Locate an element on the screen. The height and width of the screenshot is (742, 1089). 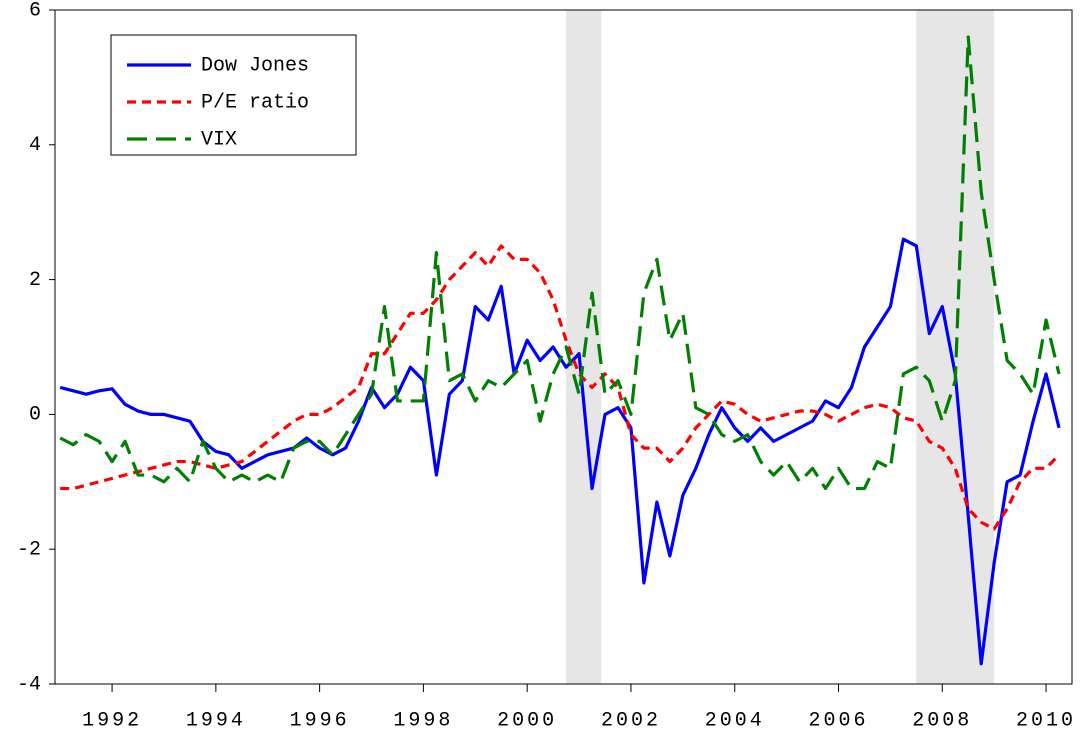
legend-box is located at coordinates (233, 95).